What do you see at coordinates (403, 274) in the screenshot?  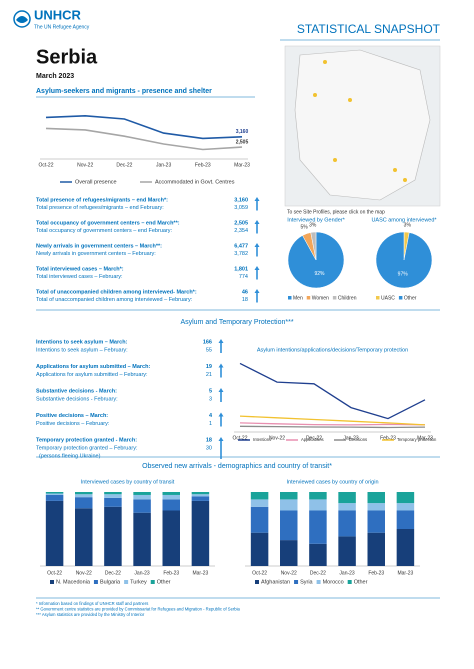 I see `pie-label: 97%` at bounding box center [403, 274].